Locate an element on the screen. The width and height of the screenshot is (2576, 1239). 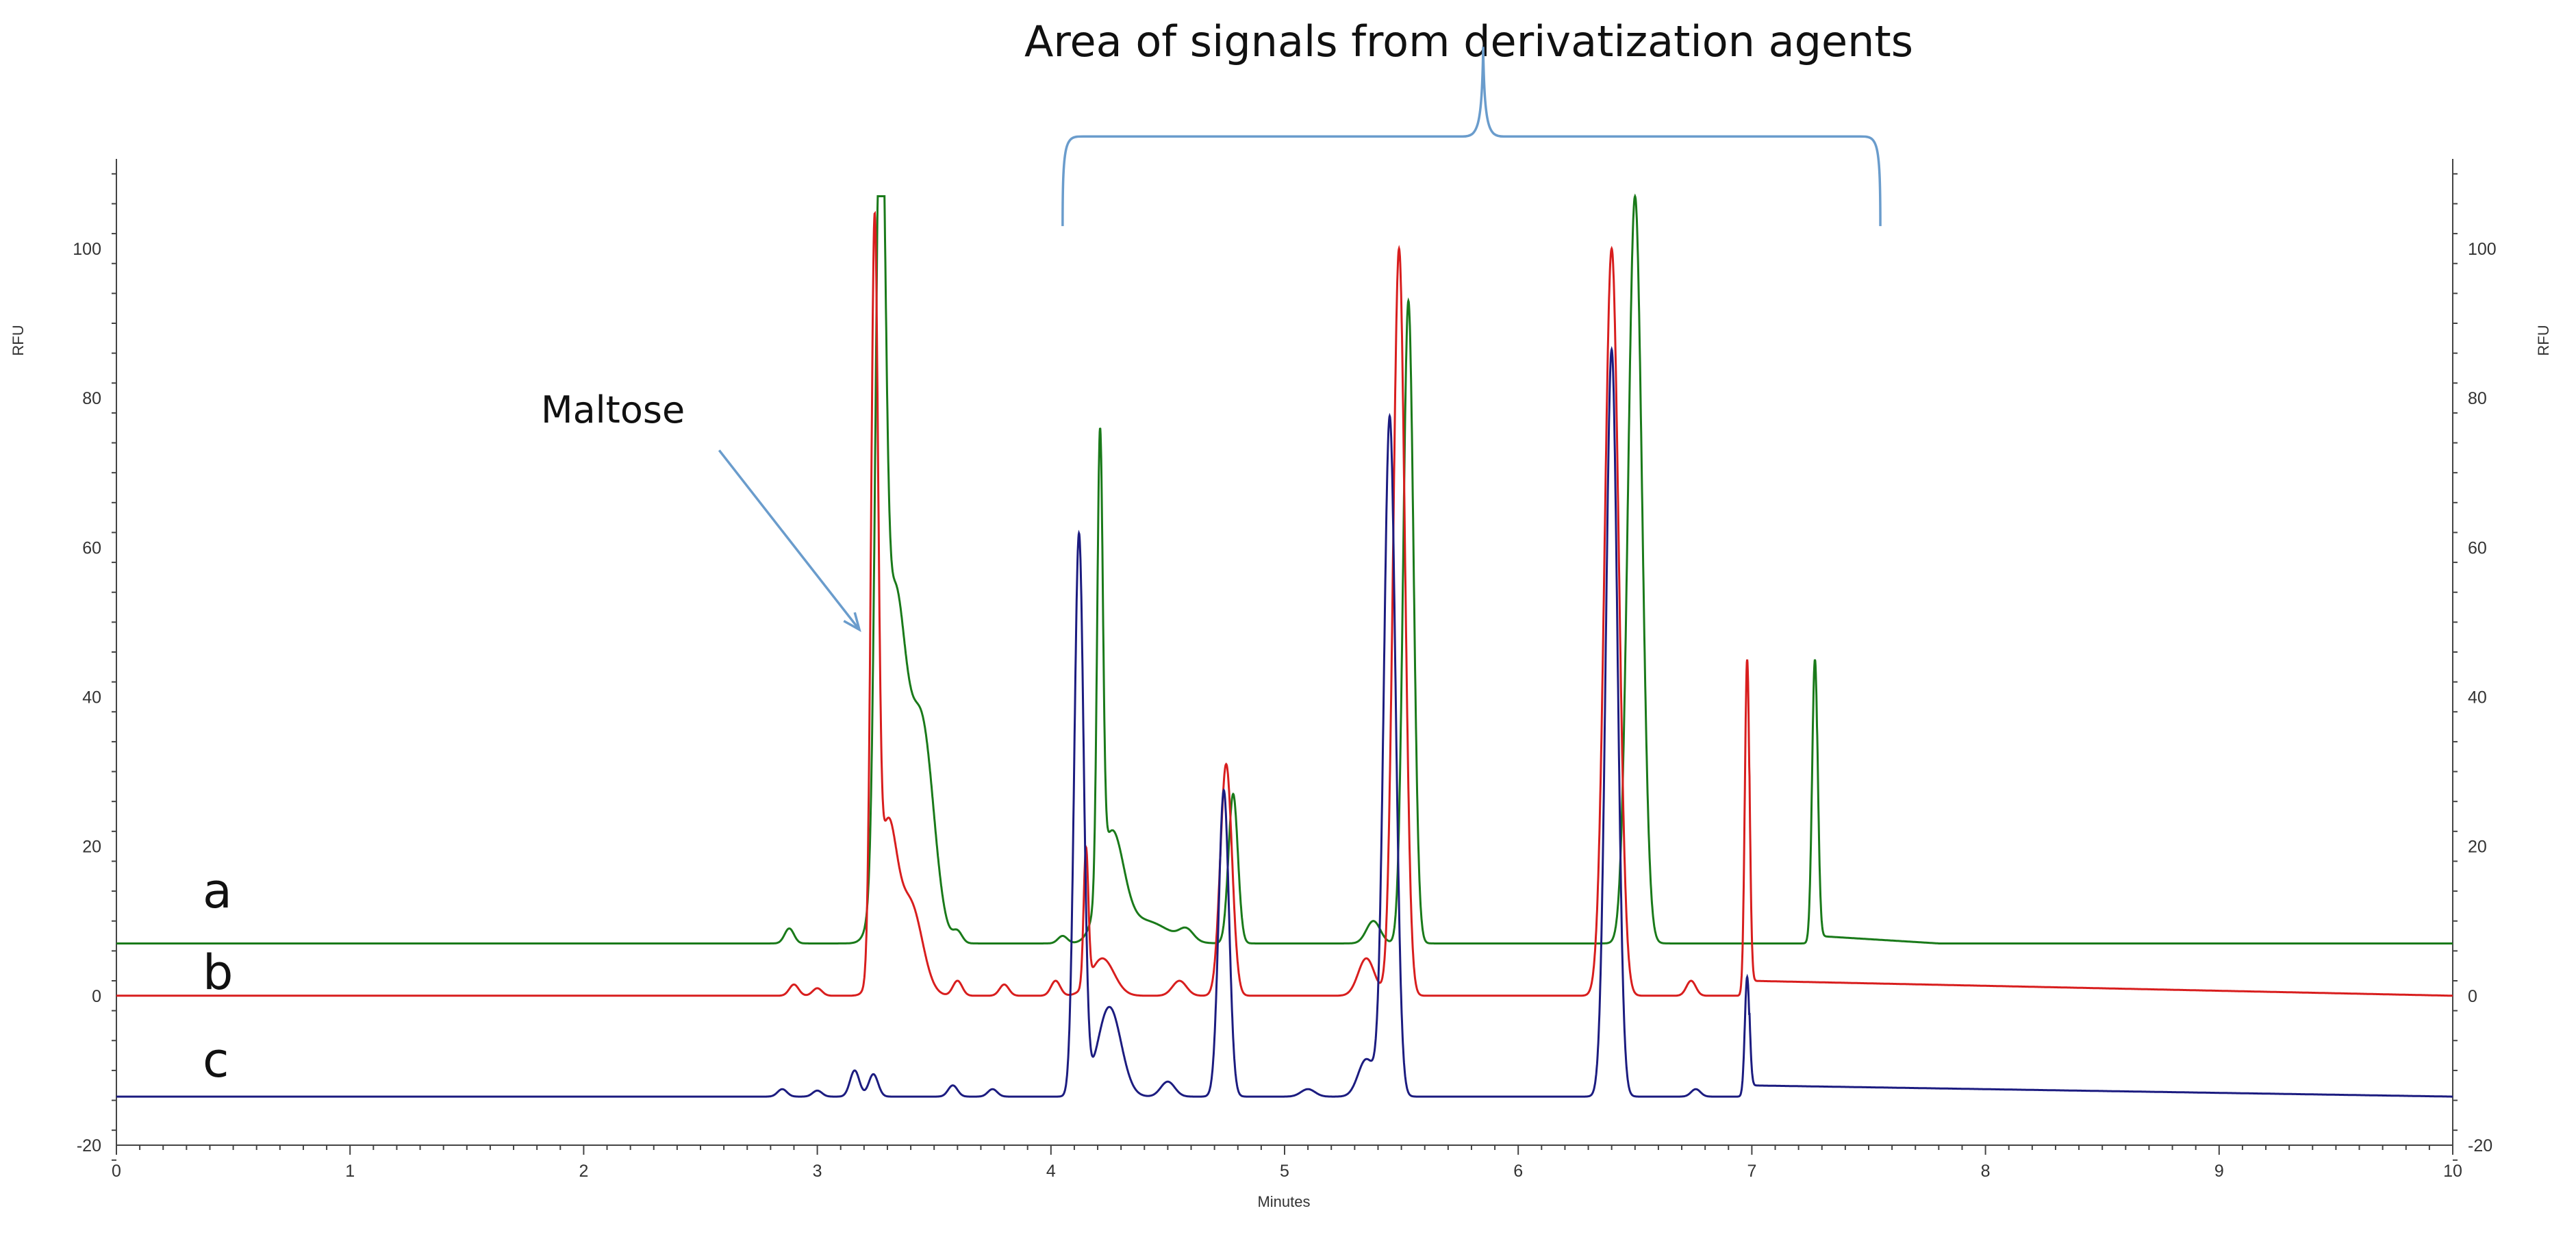
x-tick-label: 3 is located at coordinates (817, 1171).